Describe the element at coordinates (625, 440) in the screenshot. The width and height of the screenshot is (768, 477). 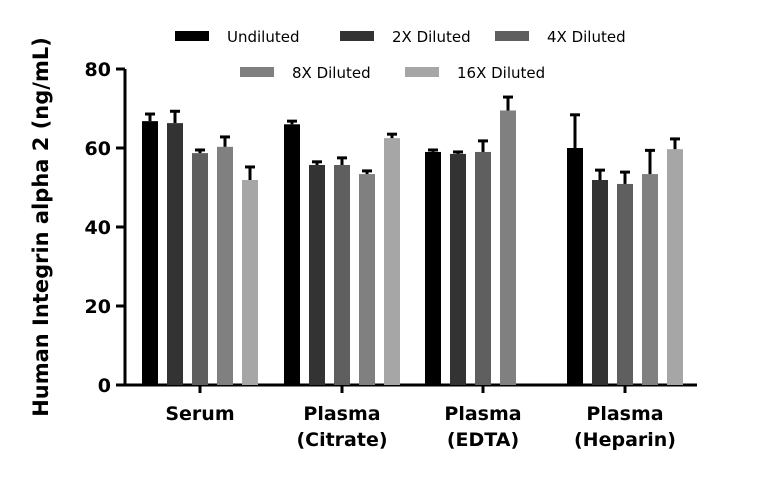
I see `category-label: (Heparin)` at that location.